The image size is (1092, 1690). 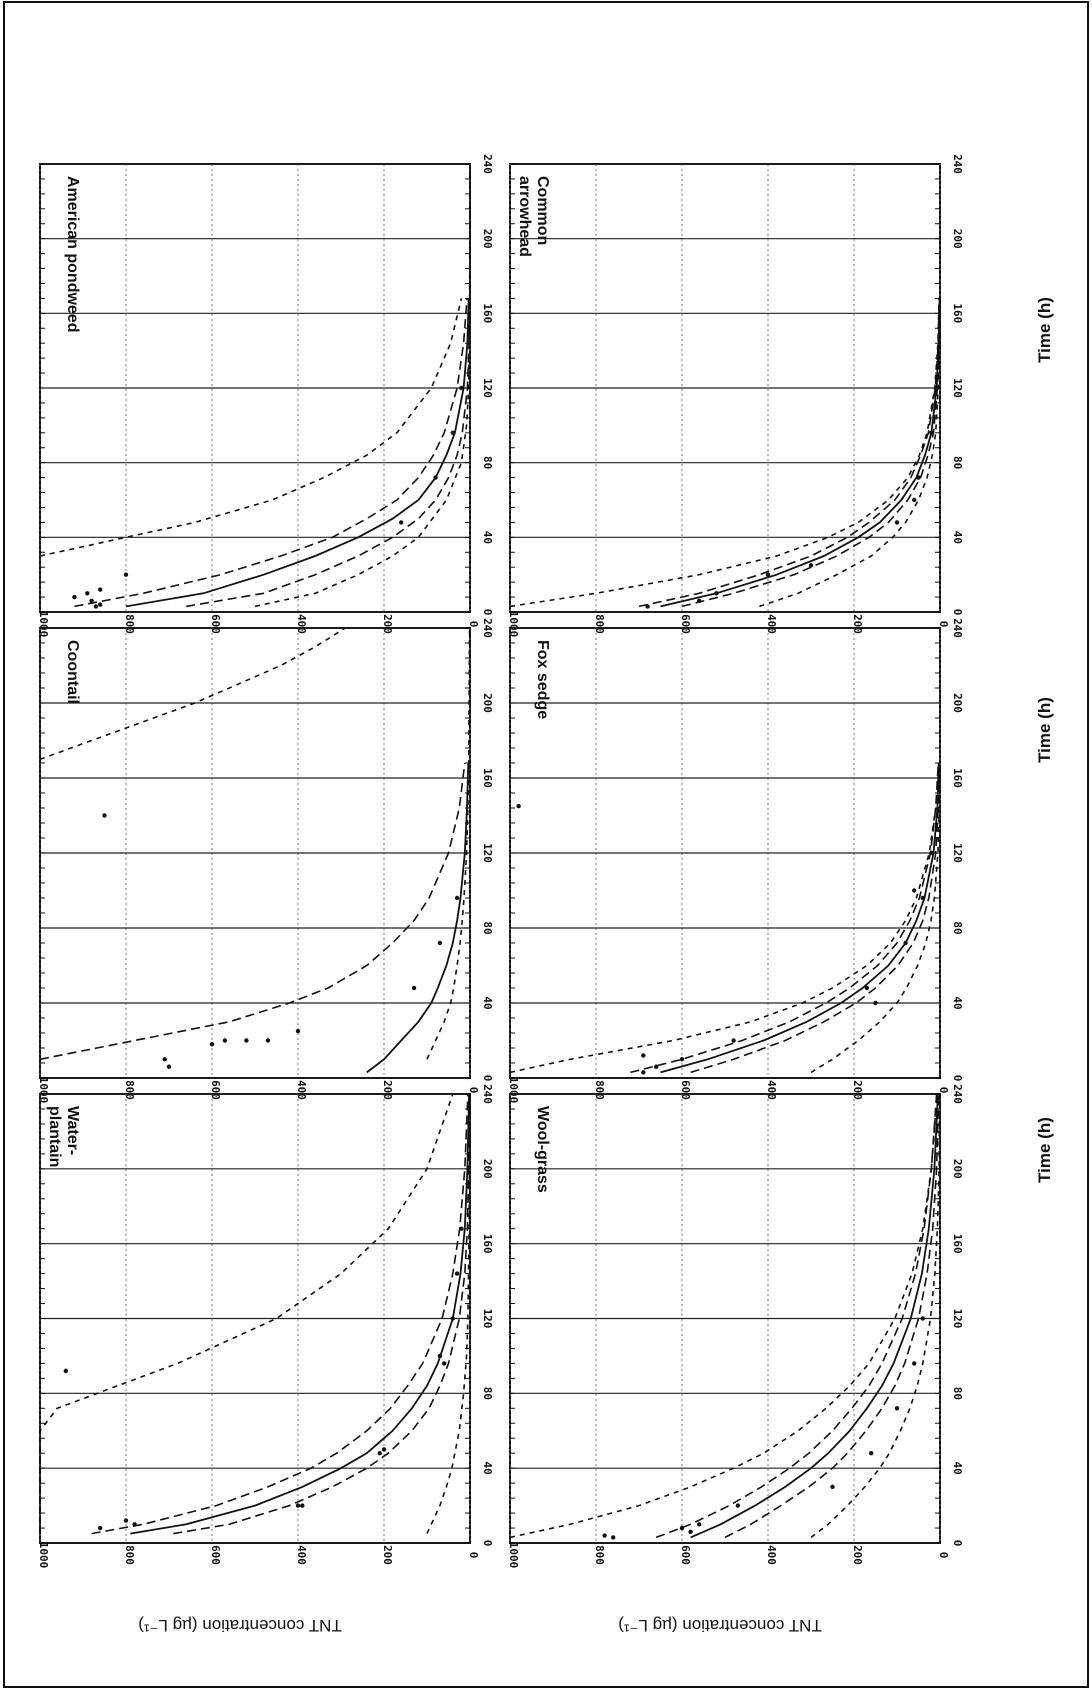 I want to click on panel-title-line: Coontail, so click(x=72, y=672).